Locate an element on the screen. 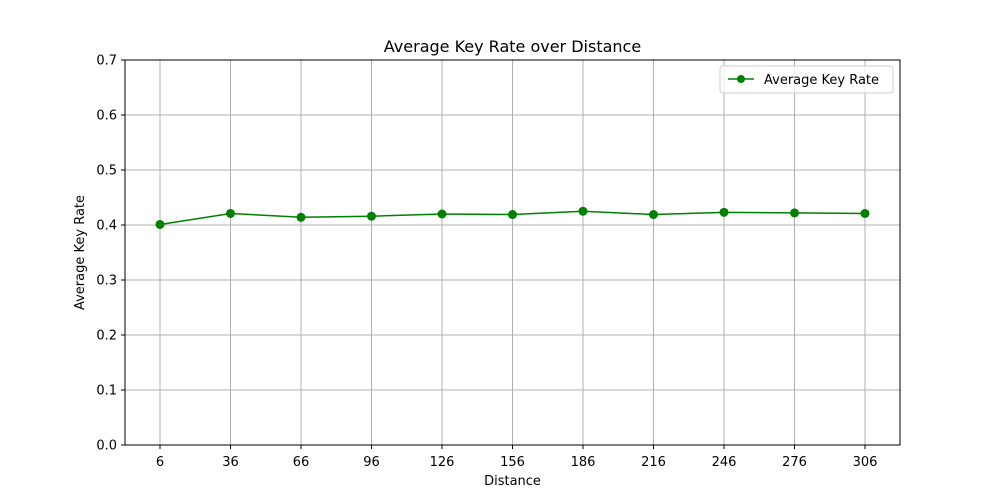 Image resolution: width=1000 pixels, height=500 pixels. legend: Average Key Rate is located at coordinates (806, 79).